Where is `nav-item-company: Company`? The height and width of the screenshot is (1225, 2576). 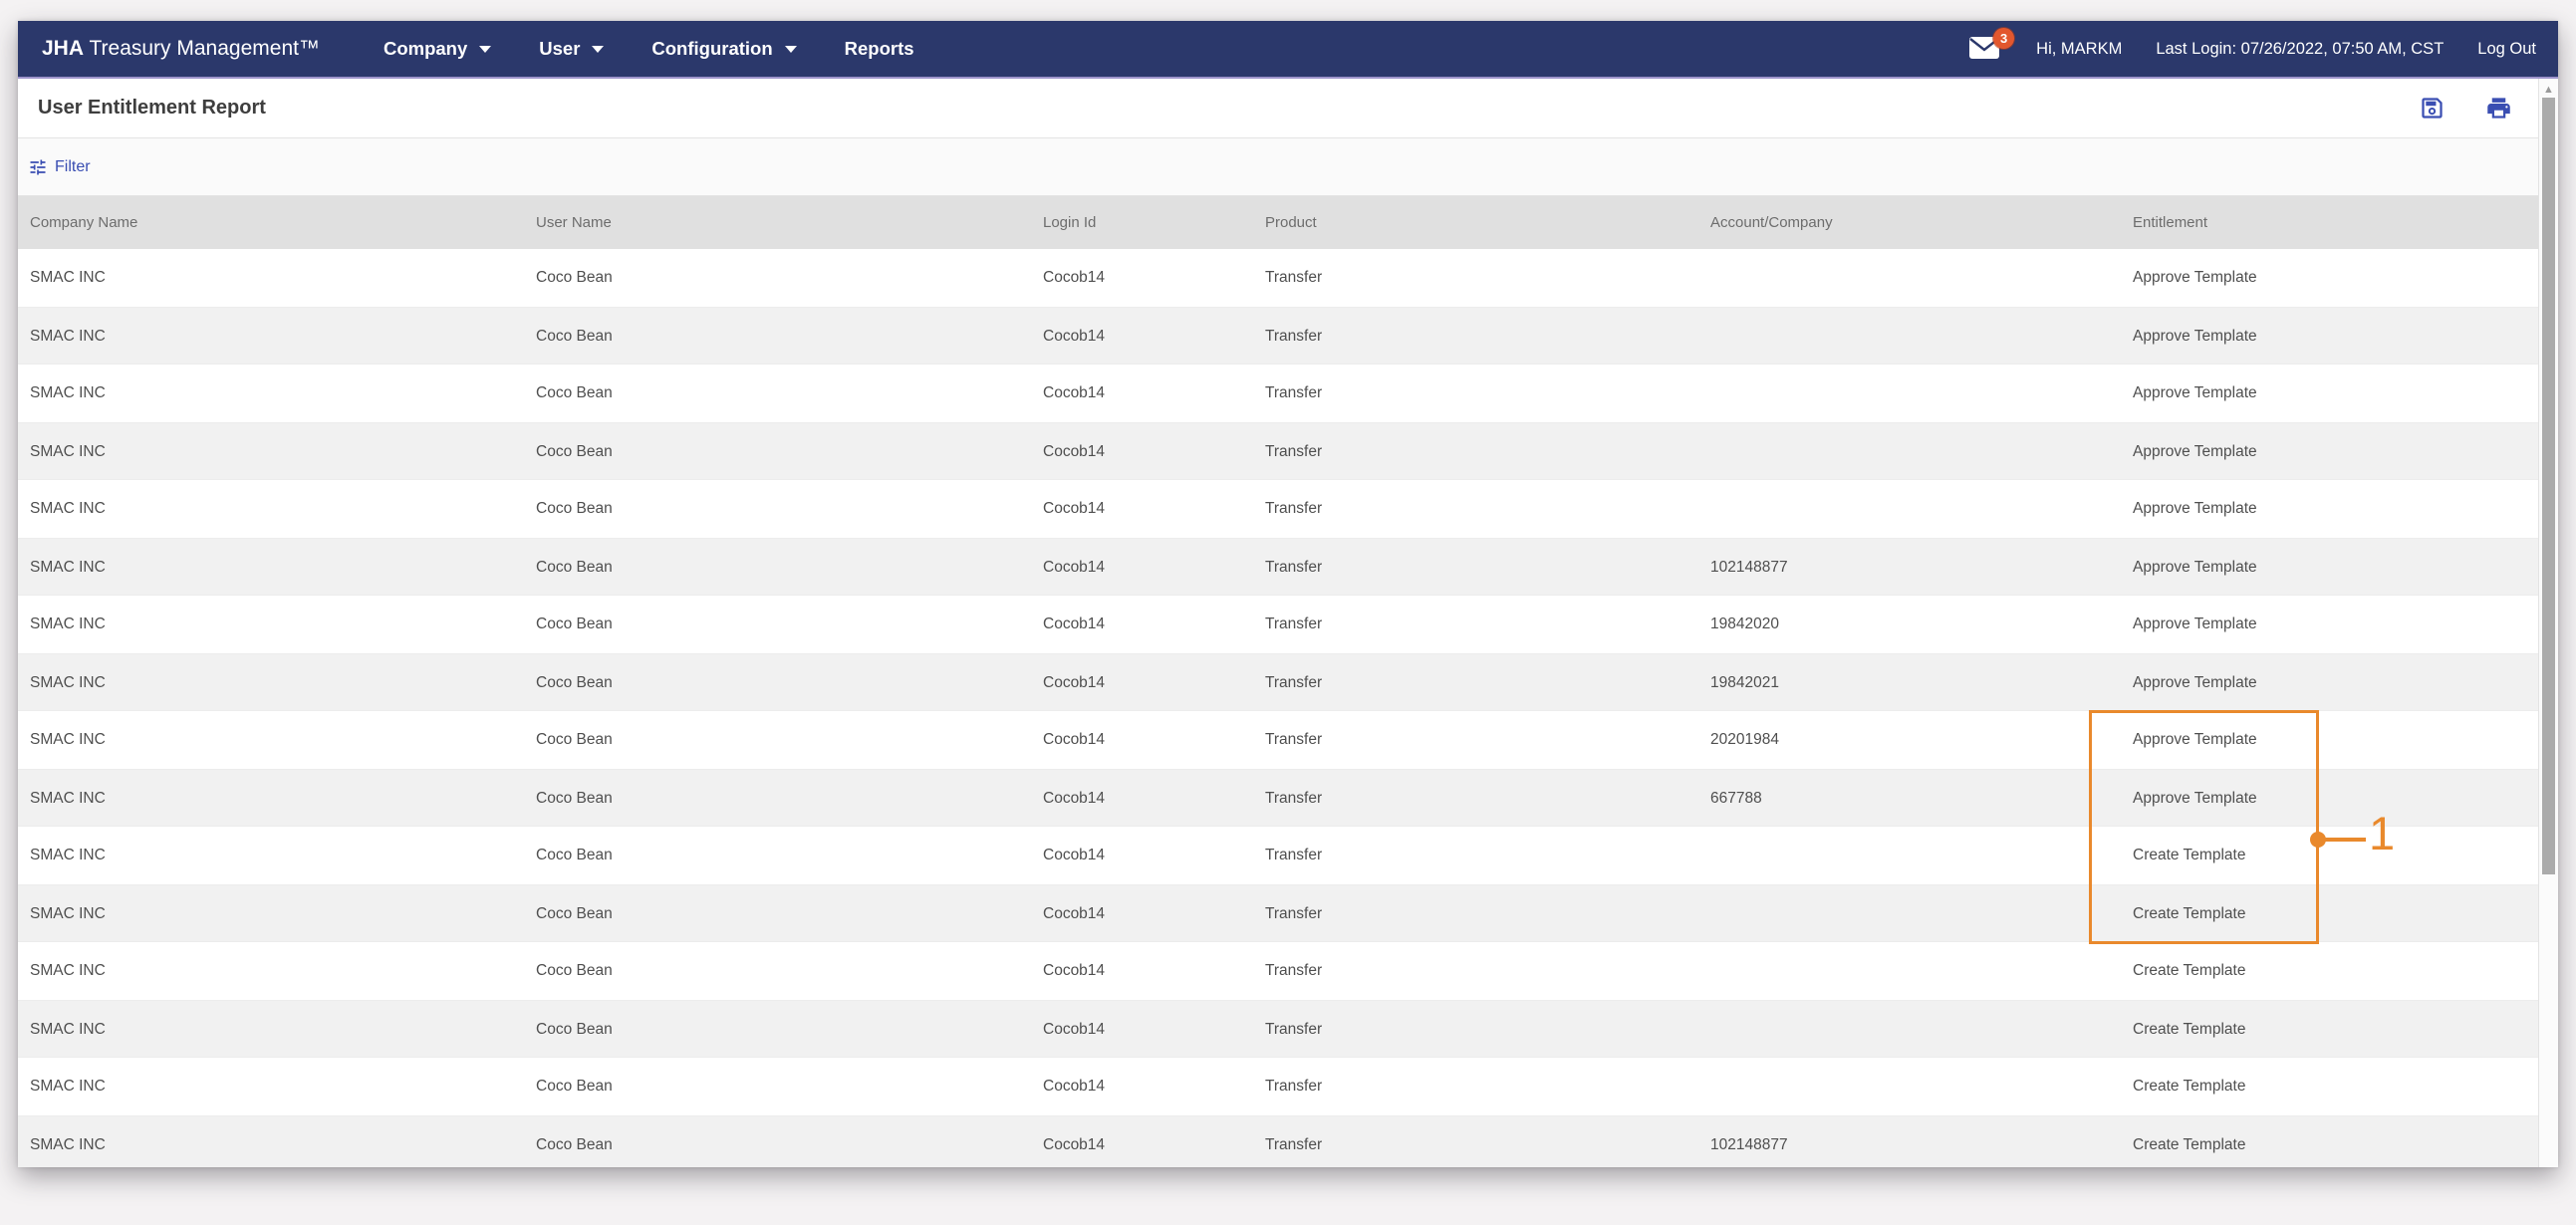 nav-item-company: Company is located at coordinates (437, 49).